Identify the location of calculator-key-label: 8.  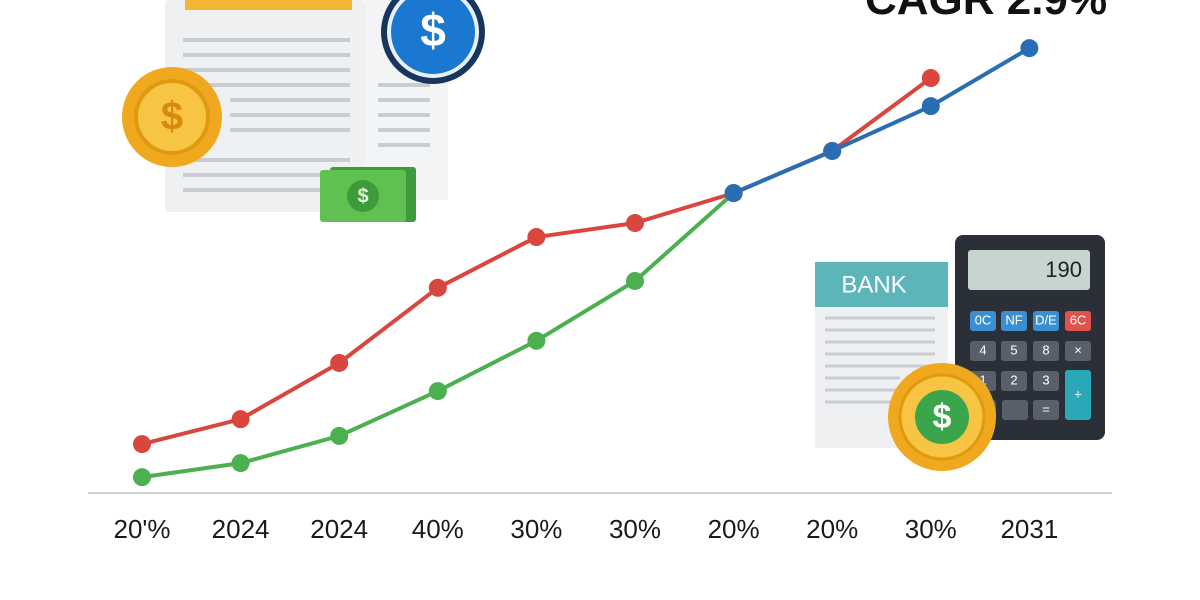
(1045, 349).